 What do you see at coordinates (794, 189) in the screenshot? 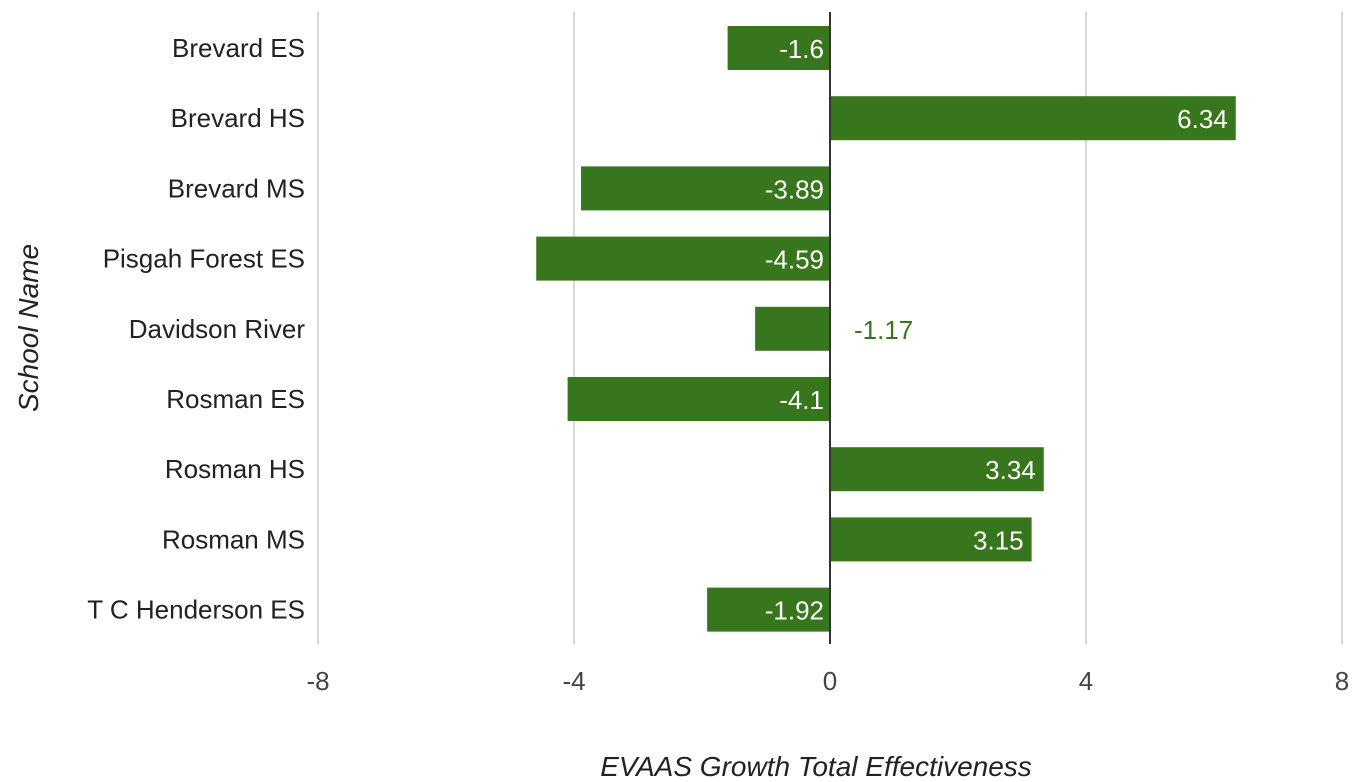
I see `data-label: -3.89` at bounding box center [794, 189].